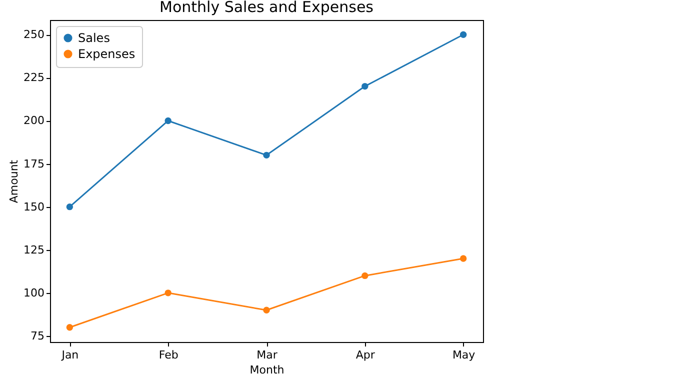  I want to click on x-tick-label: Apr, so click(366, 355).